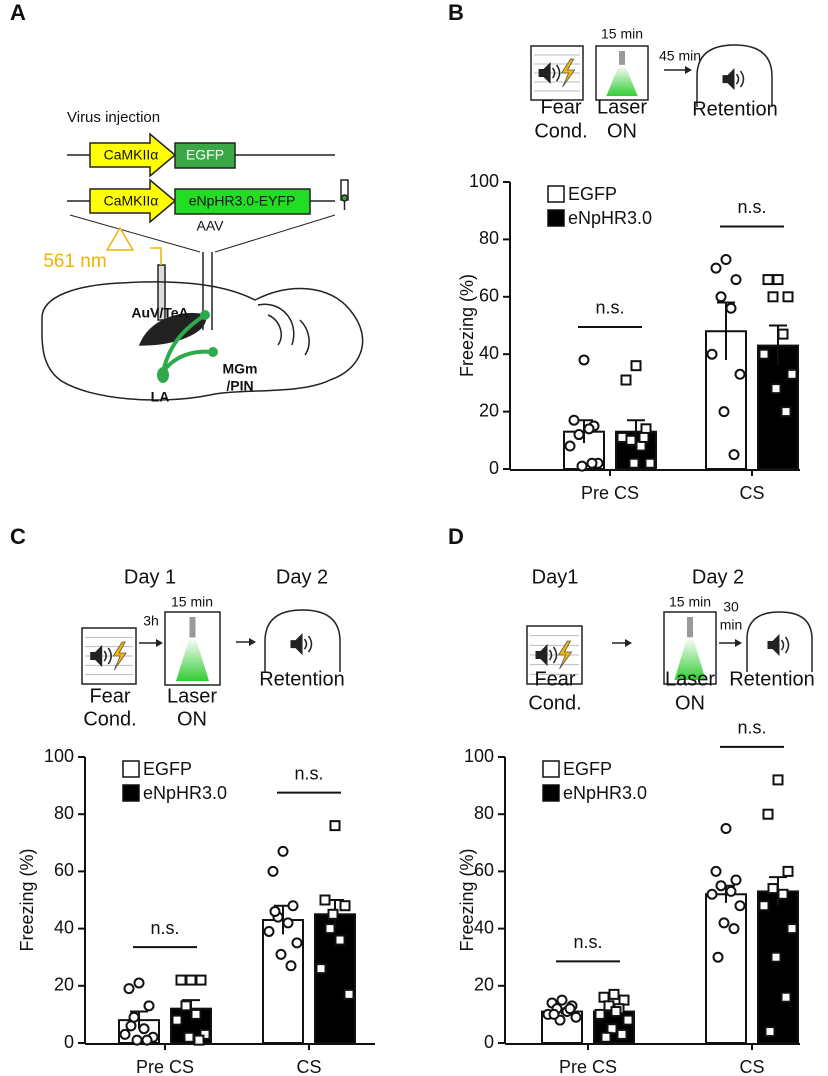  Describe the element at coordinates (131, 201) in the screenshot. I see `promoter: CaMKIIα` at that location.